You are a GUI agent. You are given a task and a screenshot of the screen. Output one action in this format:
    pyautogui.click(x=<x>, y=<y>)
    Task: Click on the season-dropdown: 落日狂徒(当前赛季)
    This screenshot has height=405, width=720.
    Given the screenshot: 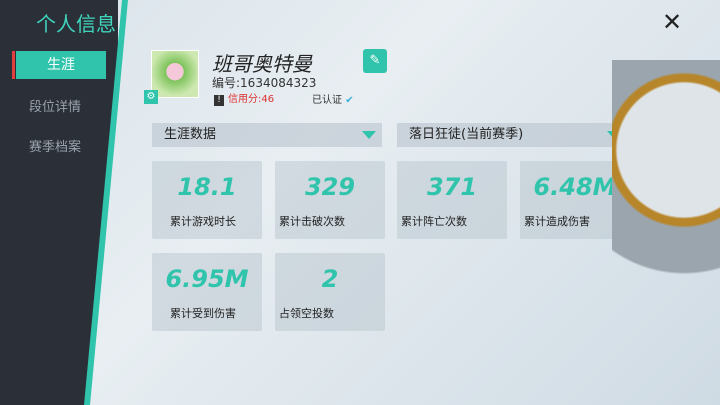 What is the action you would take?
    pyautogui.click(x=512, y=135)
    